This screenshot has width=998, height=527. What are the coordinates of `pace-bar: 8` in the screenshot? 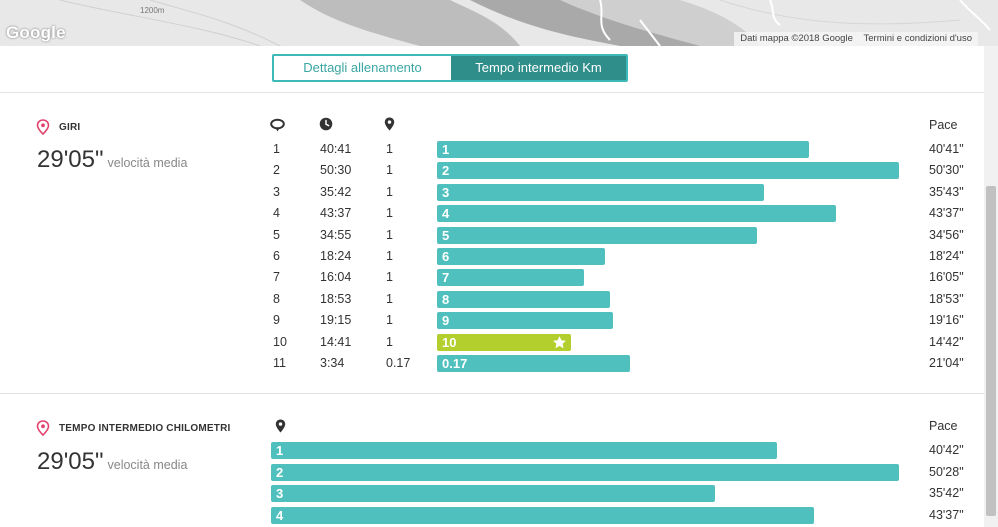 It's located at (523, 299).